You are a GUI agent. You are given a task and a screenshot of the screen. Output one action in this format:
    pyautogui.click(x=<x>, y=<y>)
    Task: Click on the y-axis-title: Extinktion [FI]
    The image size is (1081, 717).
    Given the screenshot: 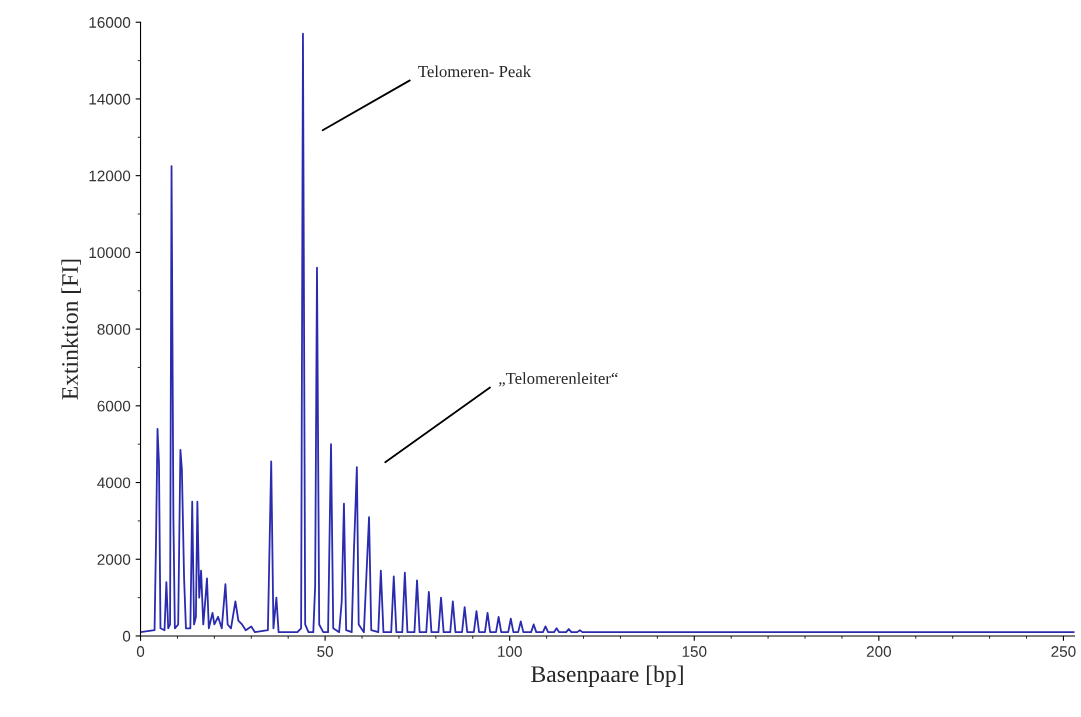 What is the action you would take?
    pyautogui.click(x=71, y=329)
    